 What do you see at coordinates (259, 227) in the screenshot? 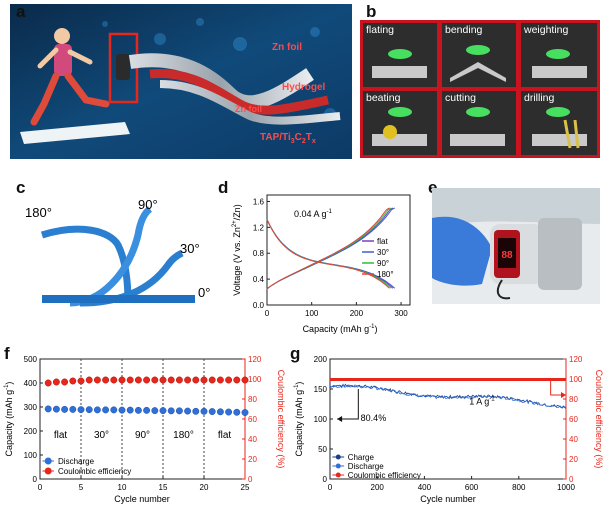
I see `y-tick-label: 1.2` at bounding box center [259, 227].